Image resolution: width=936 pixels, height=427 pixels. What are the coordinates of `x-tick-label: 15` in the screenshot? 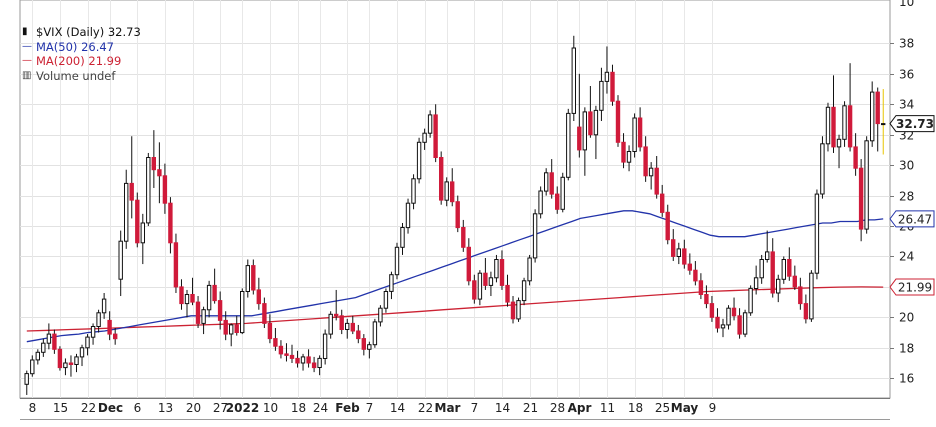 It's located at (60, 408).